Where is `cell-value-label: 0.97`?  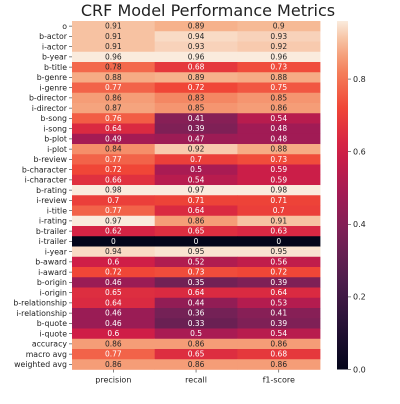 cell-value-label: 0.97 is located at coordinates (113, 220).